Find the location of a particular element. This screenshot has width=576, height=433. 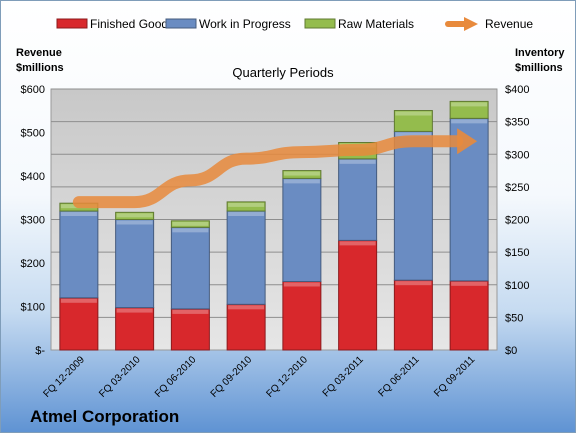

revenue-line is located at coordinates (275, 168).